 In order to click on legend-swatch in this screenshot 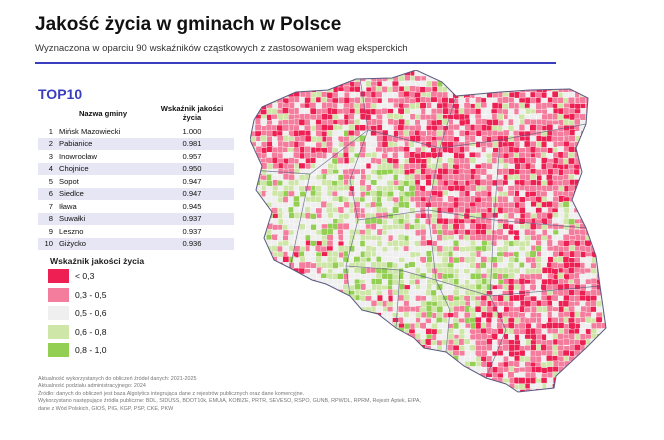, I will do `click(58, 350)`.